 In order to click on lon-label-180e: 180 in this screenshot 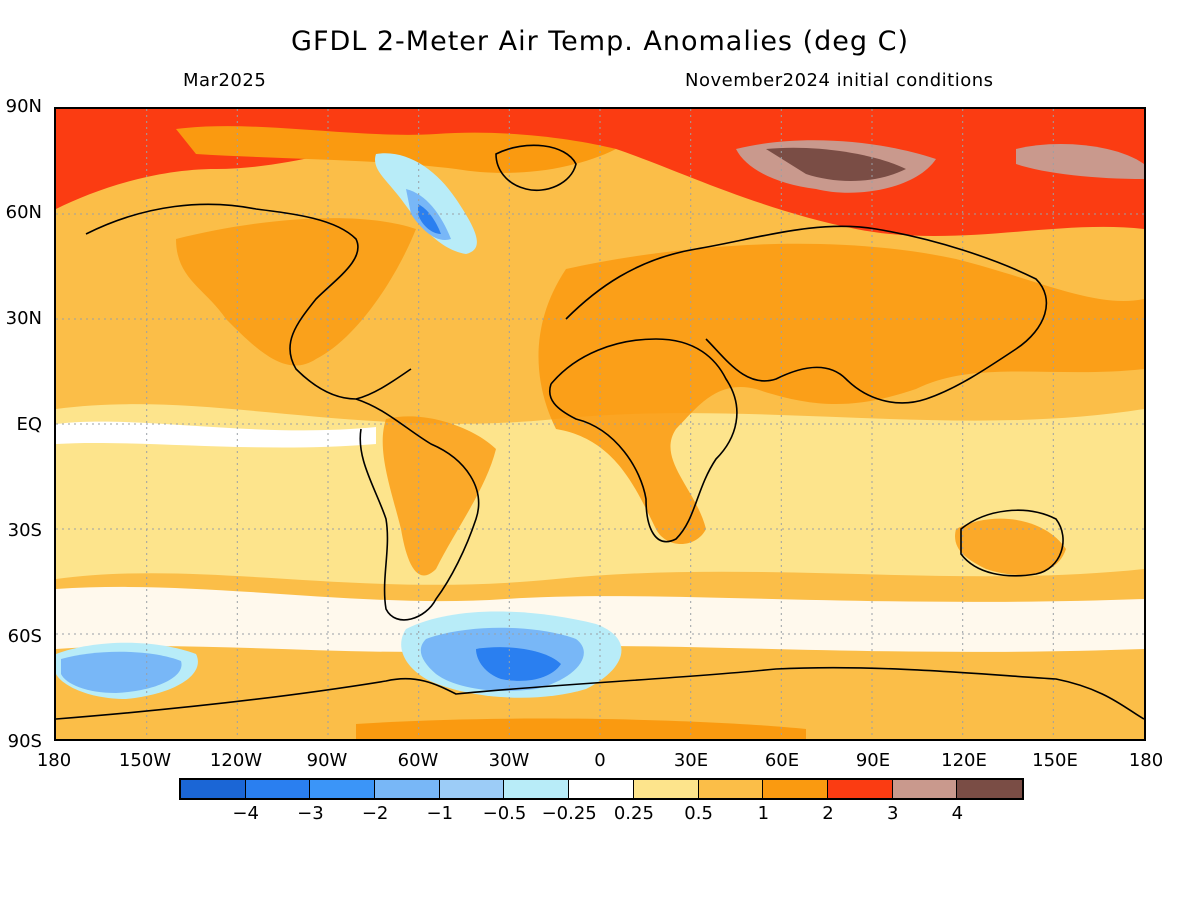, I will do `click(1146, 760)`.